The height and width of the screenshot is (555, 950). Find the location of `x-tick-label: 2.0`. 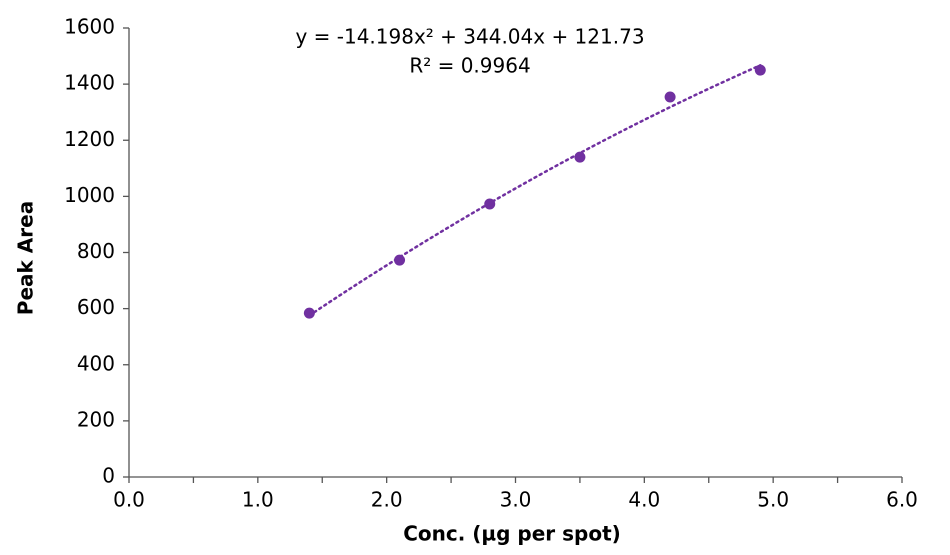

x-tick-label: 2.0 is located at coordinates (387, 500).